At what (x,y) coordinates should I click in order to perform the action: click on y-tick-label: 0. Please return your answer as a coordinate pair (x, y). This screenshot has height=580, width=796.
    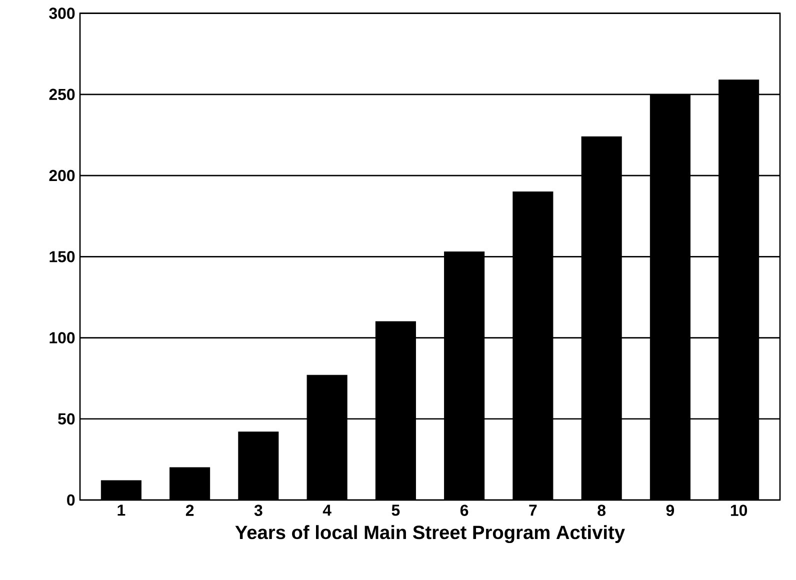
    Looking at the image, I should click on (71, 500).